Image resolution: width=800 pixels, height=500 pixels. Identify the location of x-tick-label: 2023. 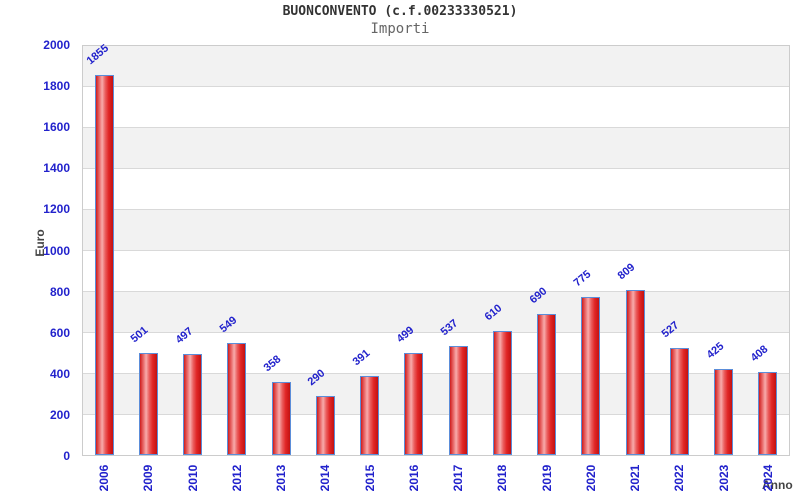
(723, 478).